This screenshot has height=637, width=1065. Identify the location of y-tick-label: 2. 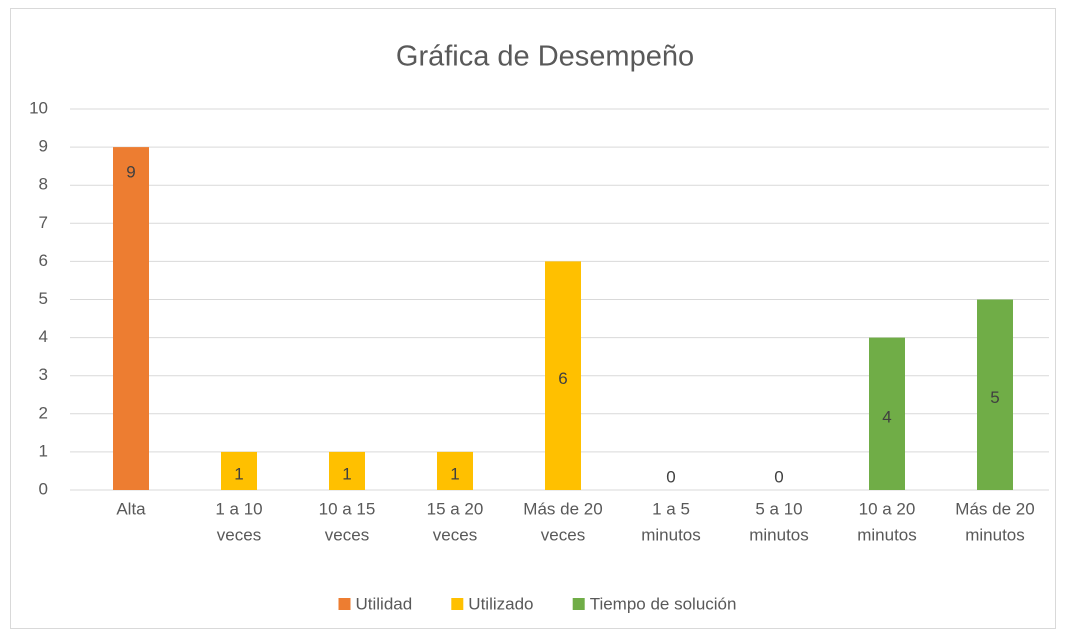
(43, 412).